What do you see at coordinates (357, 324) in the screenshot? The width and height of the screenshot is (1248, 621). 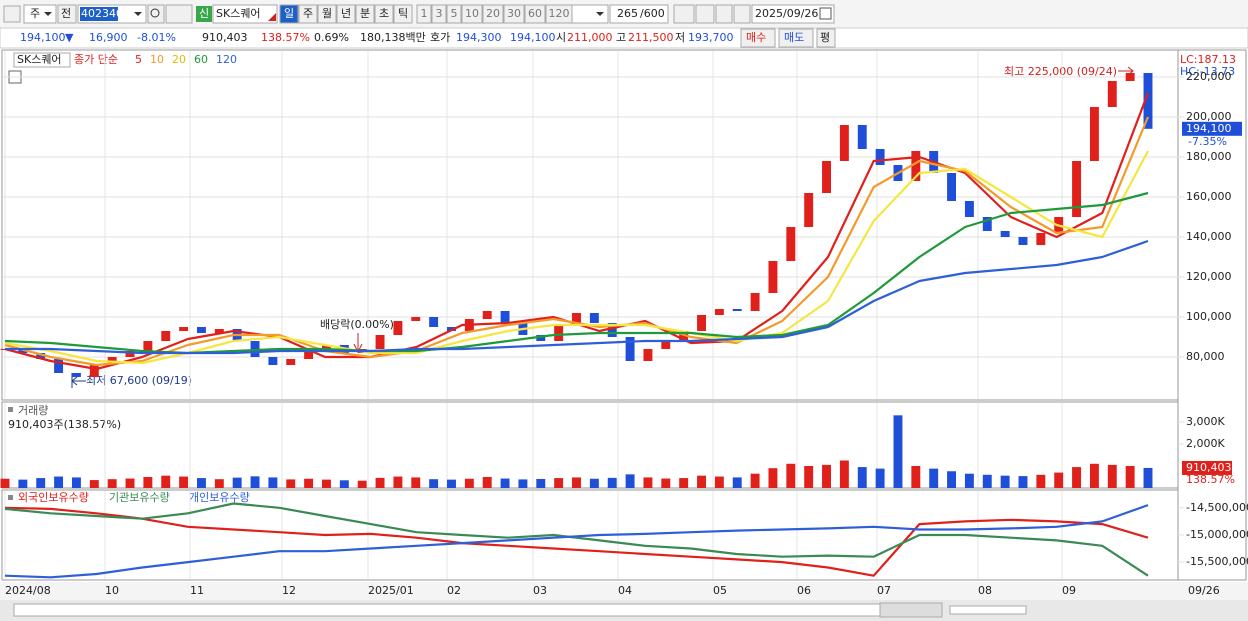 I see `dividend-annotation: 배당락(0.00%)` at bounding box center [357, 324].